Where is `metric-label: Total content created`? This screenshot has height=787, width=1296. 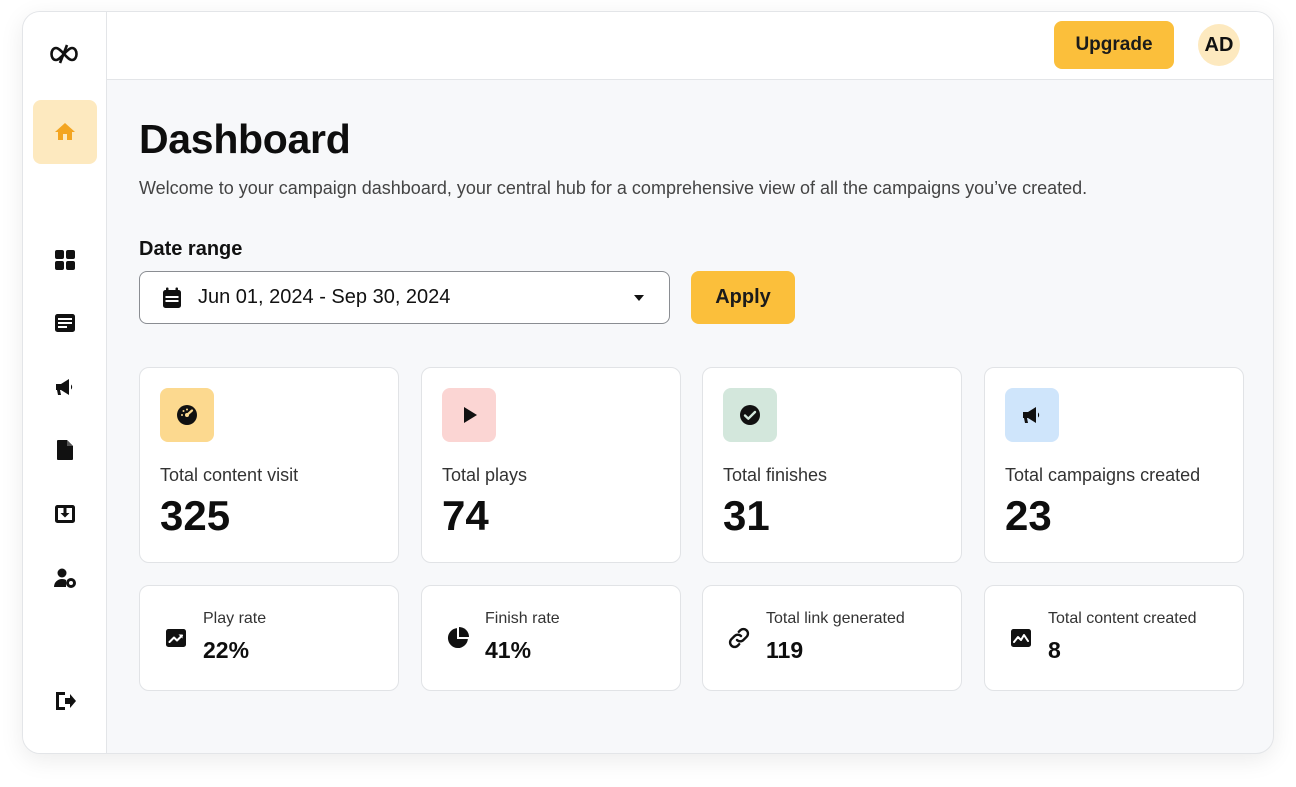 metric-label: Total content created is located at coordinates (1122, 618).